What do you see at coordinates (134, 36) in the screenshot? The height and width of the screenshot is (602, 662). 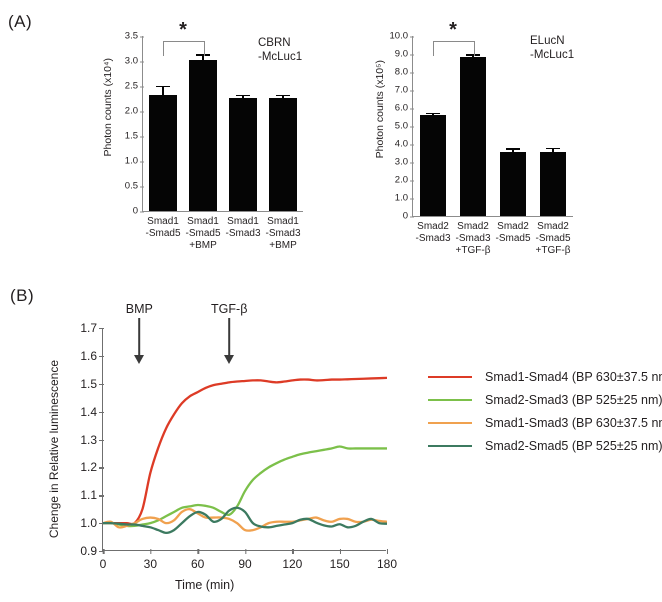 I see `y-axis-tick: 3.5` at bounding box center [134, 36].